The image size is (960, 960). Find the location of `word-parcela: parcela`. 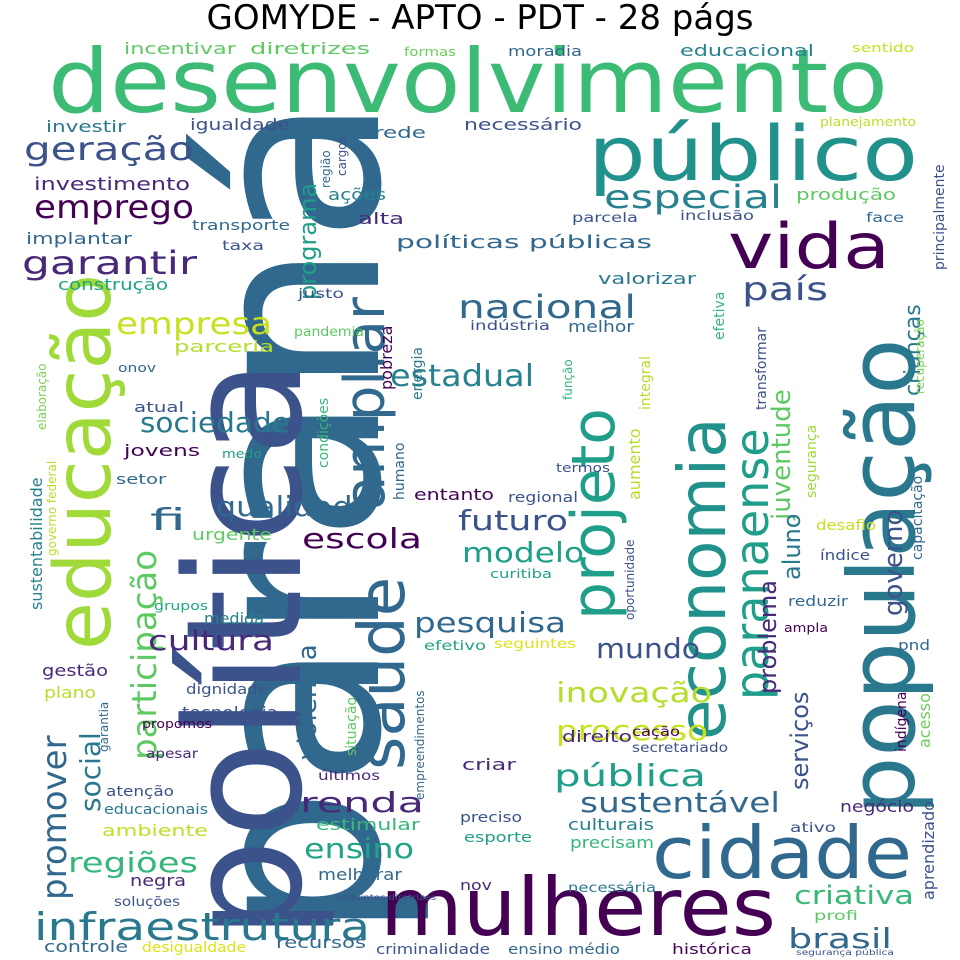

word-parcela: parcela is located at coordinates (605, 218).